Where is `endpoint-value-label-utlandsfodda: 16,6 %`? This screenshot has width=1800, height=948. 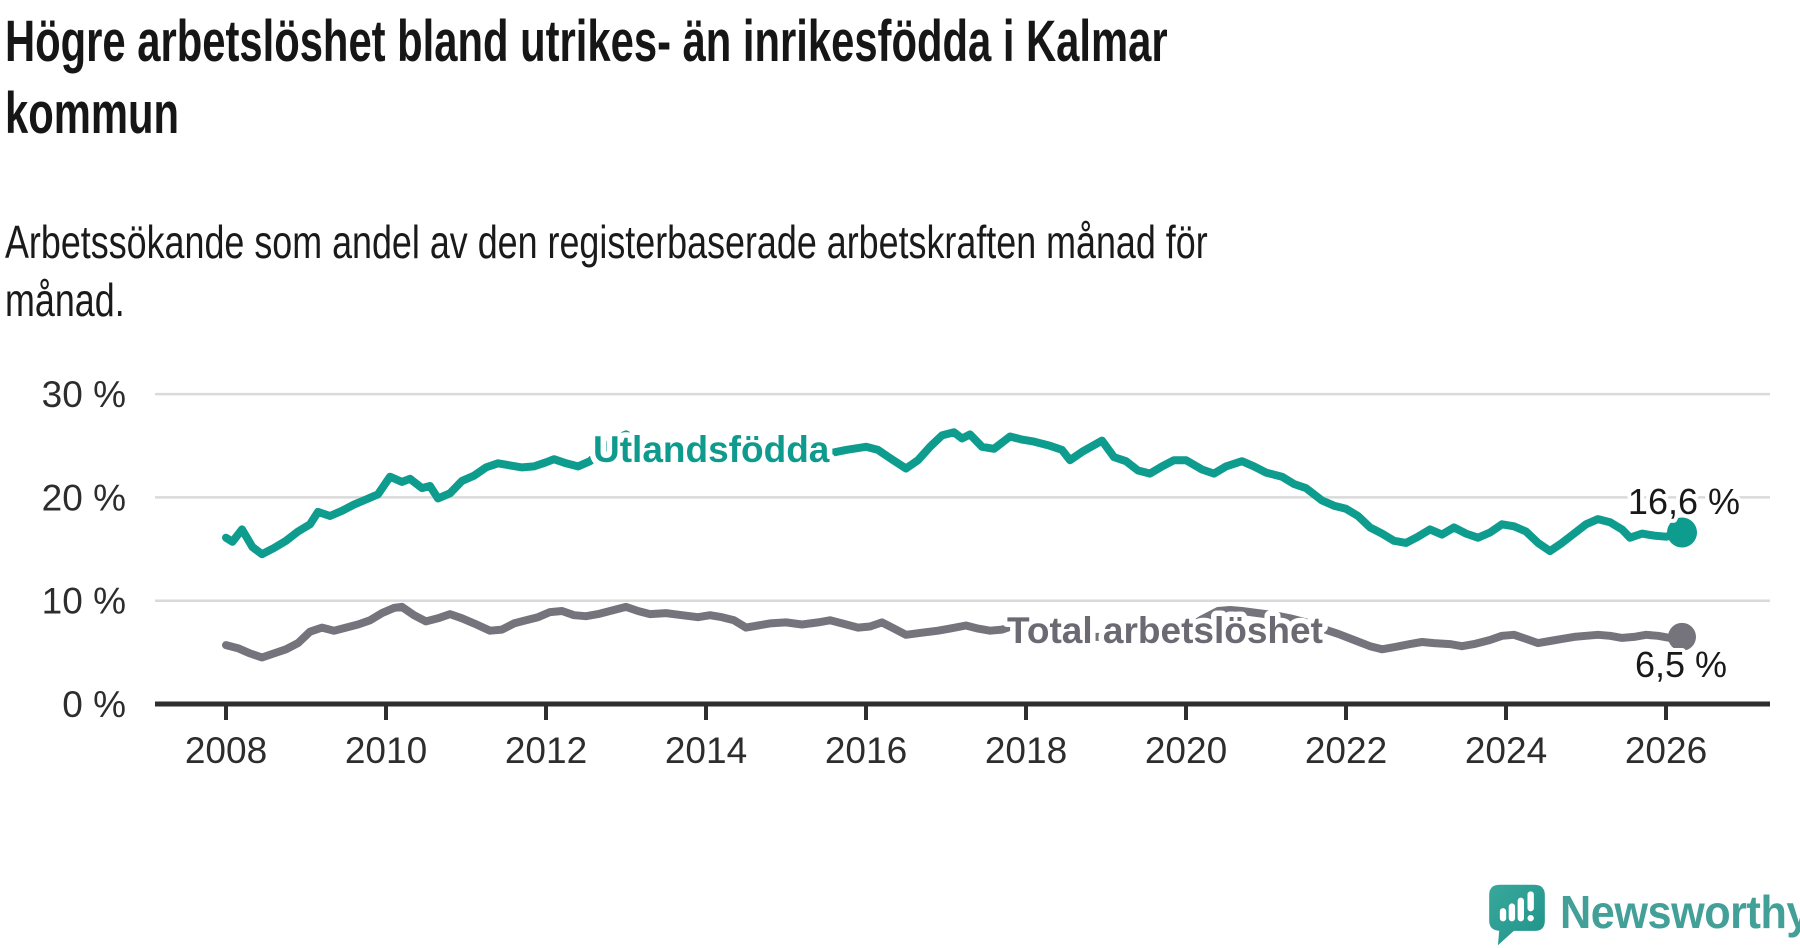
endpoint-value-label-utlandsfodda: 16,6 % is located at coordinates (1684, 501).